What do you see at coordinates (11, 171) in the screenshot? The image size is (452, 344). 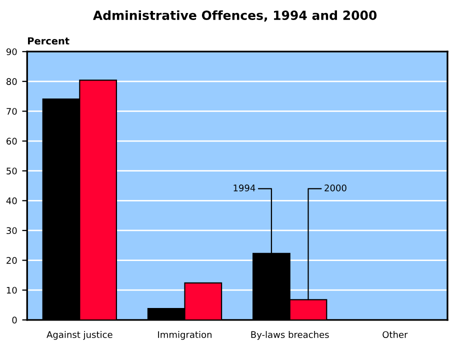 I see `y-tick-label: 50` at bounding box center [11, 171].